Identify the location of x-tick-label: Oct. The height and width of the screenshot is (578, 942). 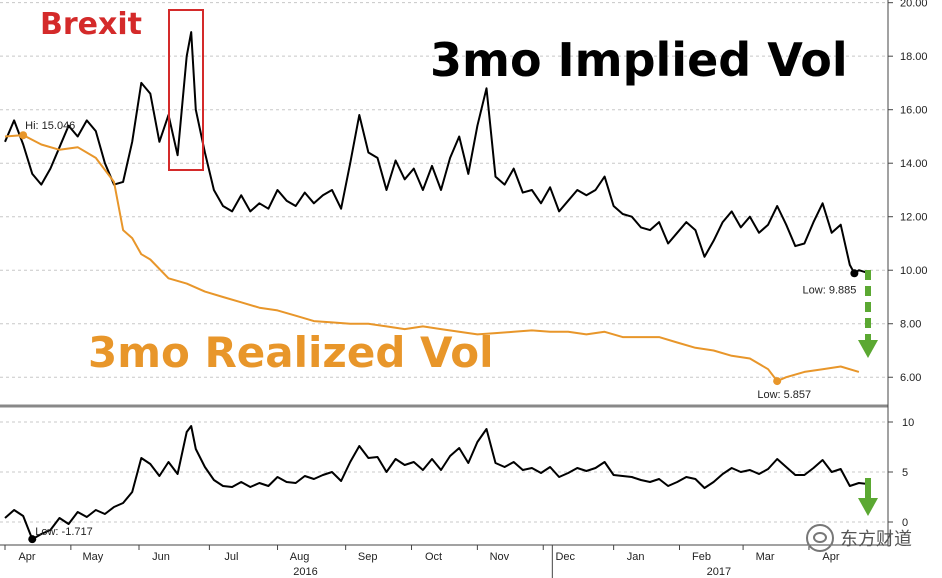
(433, 557).